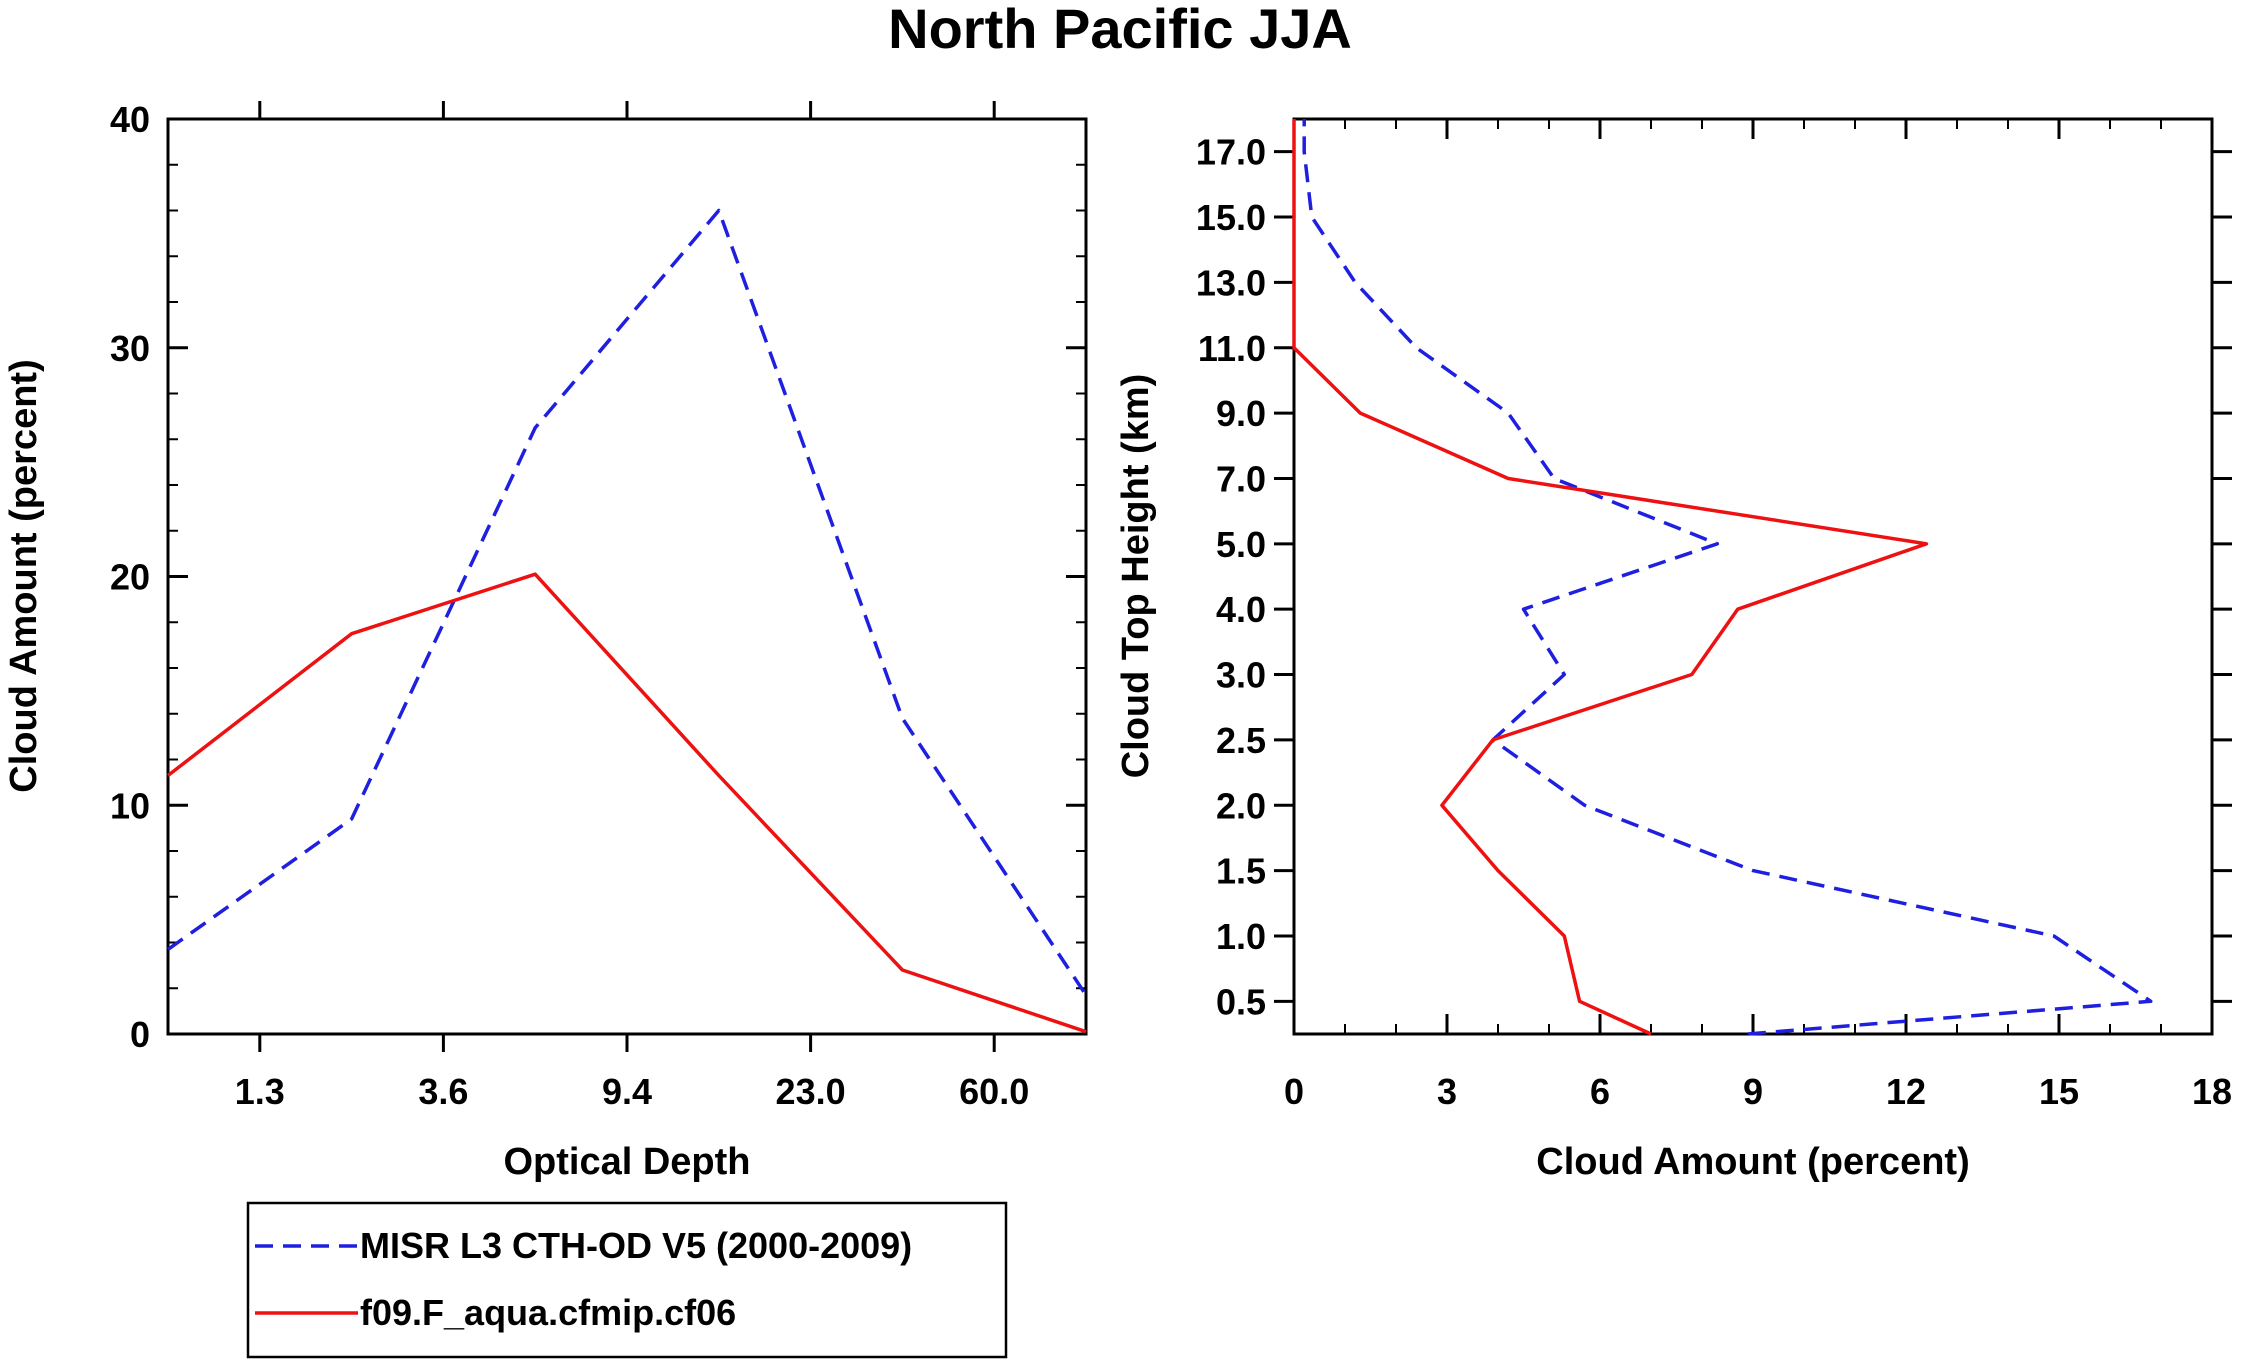  What do you see at coordinates (1241, 675) in the screenshot?
I see `right-y-tick-label: 3.0` at bounding box center [1241, 675].